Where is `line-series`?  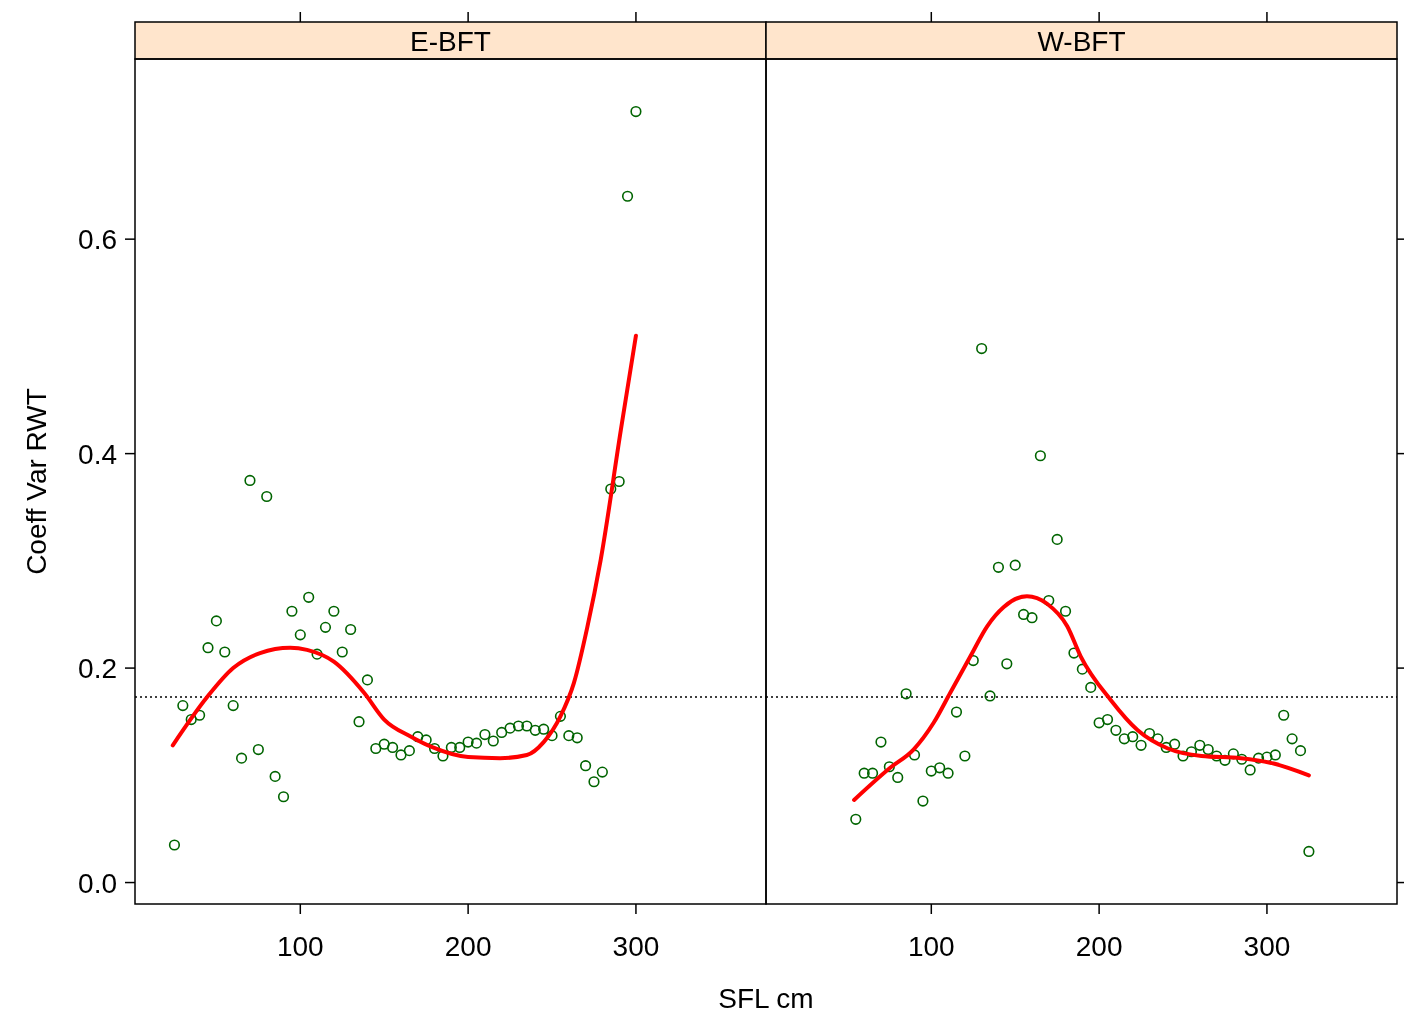
line-series is located at coordinates (404, 547).